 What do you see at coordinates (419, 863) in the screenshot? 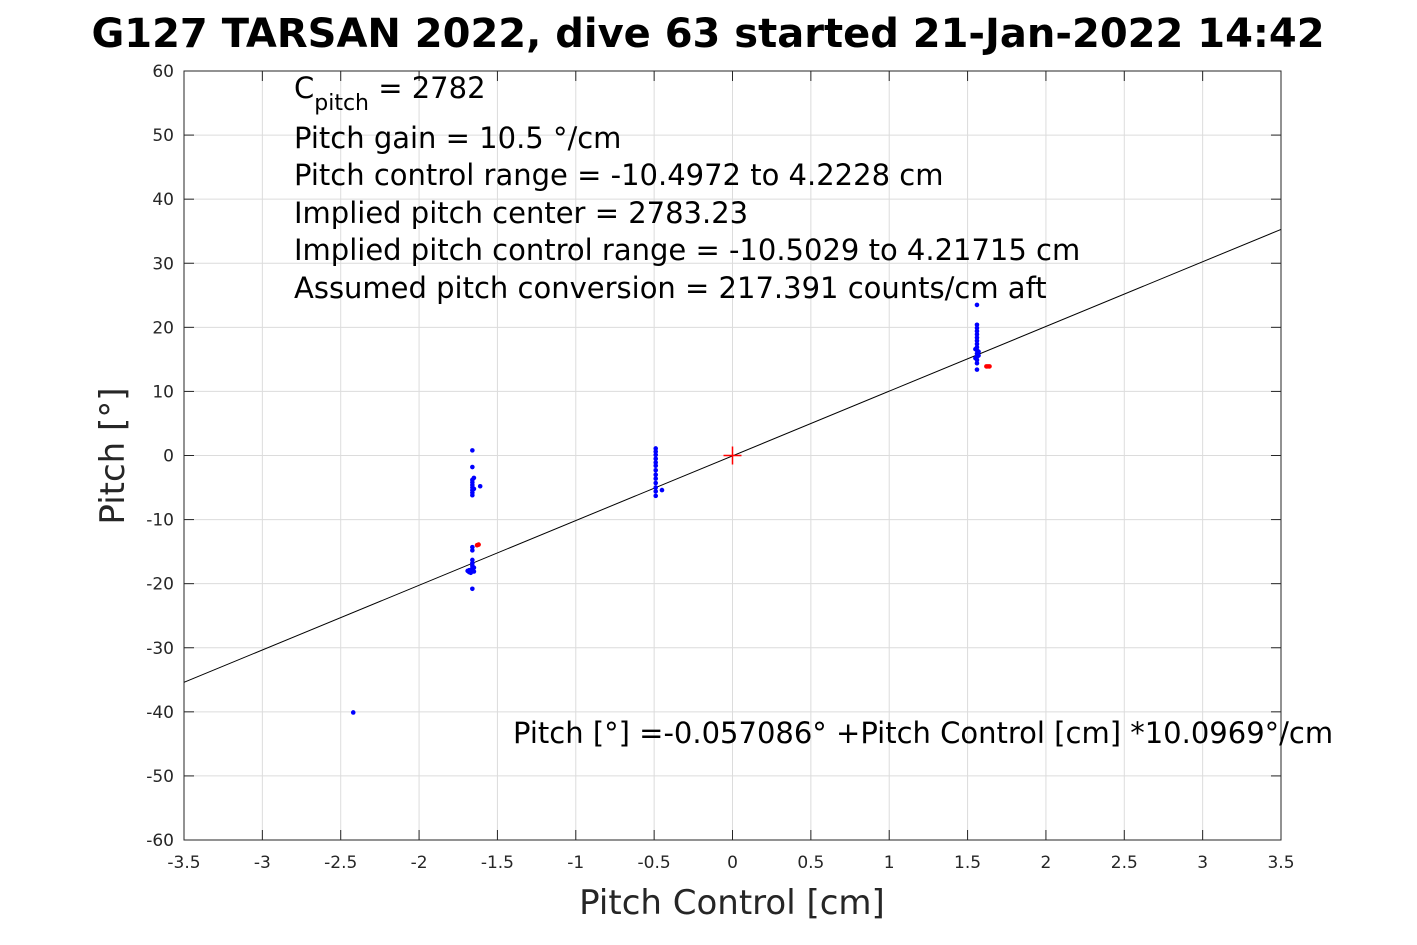
I see `x-tick-label: -2` at bounding box center [419, 863].